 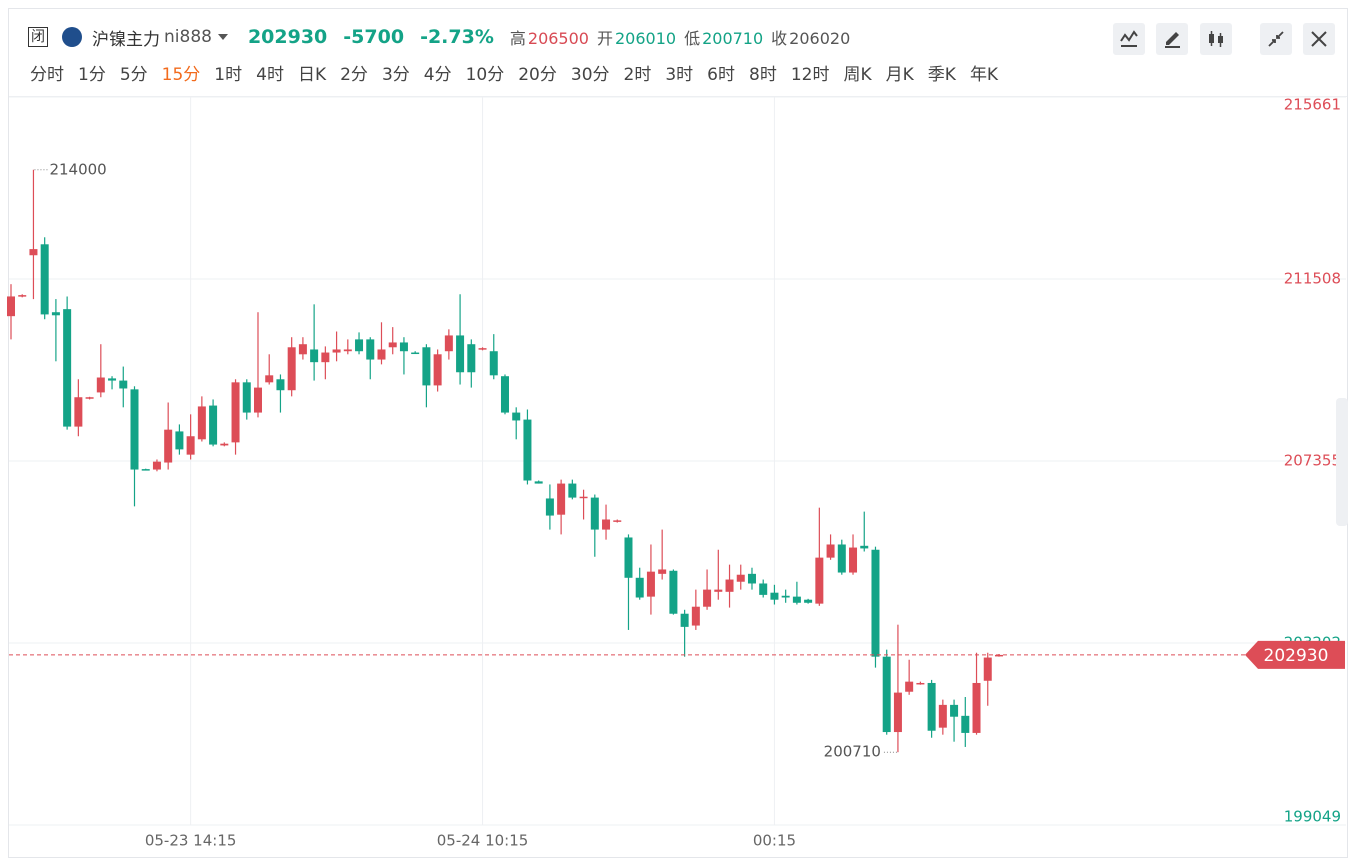 What do you see at coordinates (857, 75) in the screenshot?
I see `interval-tab: 周K` at bounding box center [857, 75].